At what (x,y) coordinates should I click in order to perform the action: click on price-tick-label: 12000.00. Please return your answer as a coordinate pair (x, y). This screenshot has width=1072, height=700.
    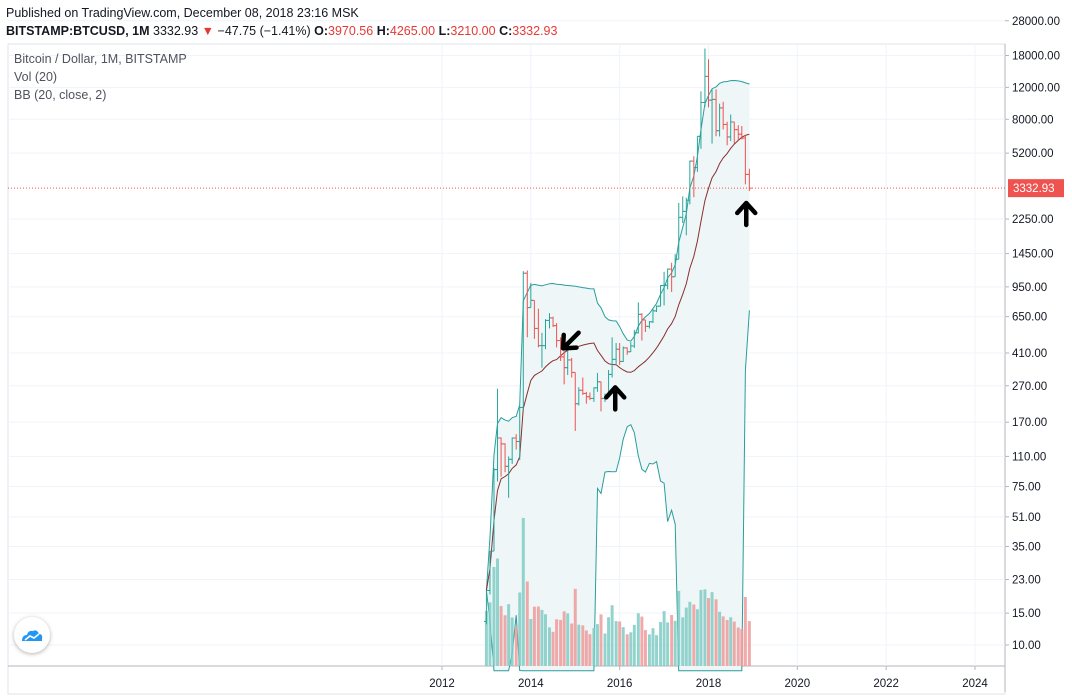
    Looking at the image, I should click on (1036, 88).